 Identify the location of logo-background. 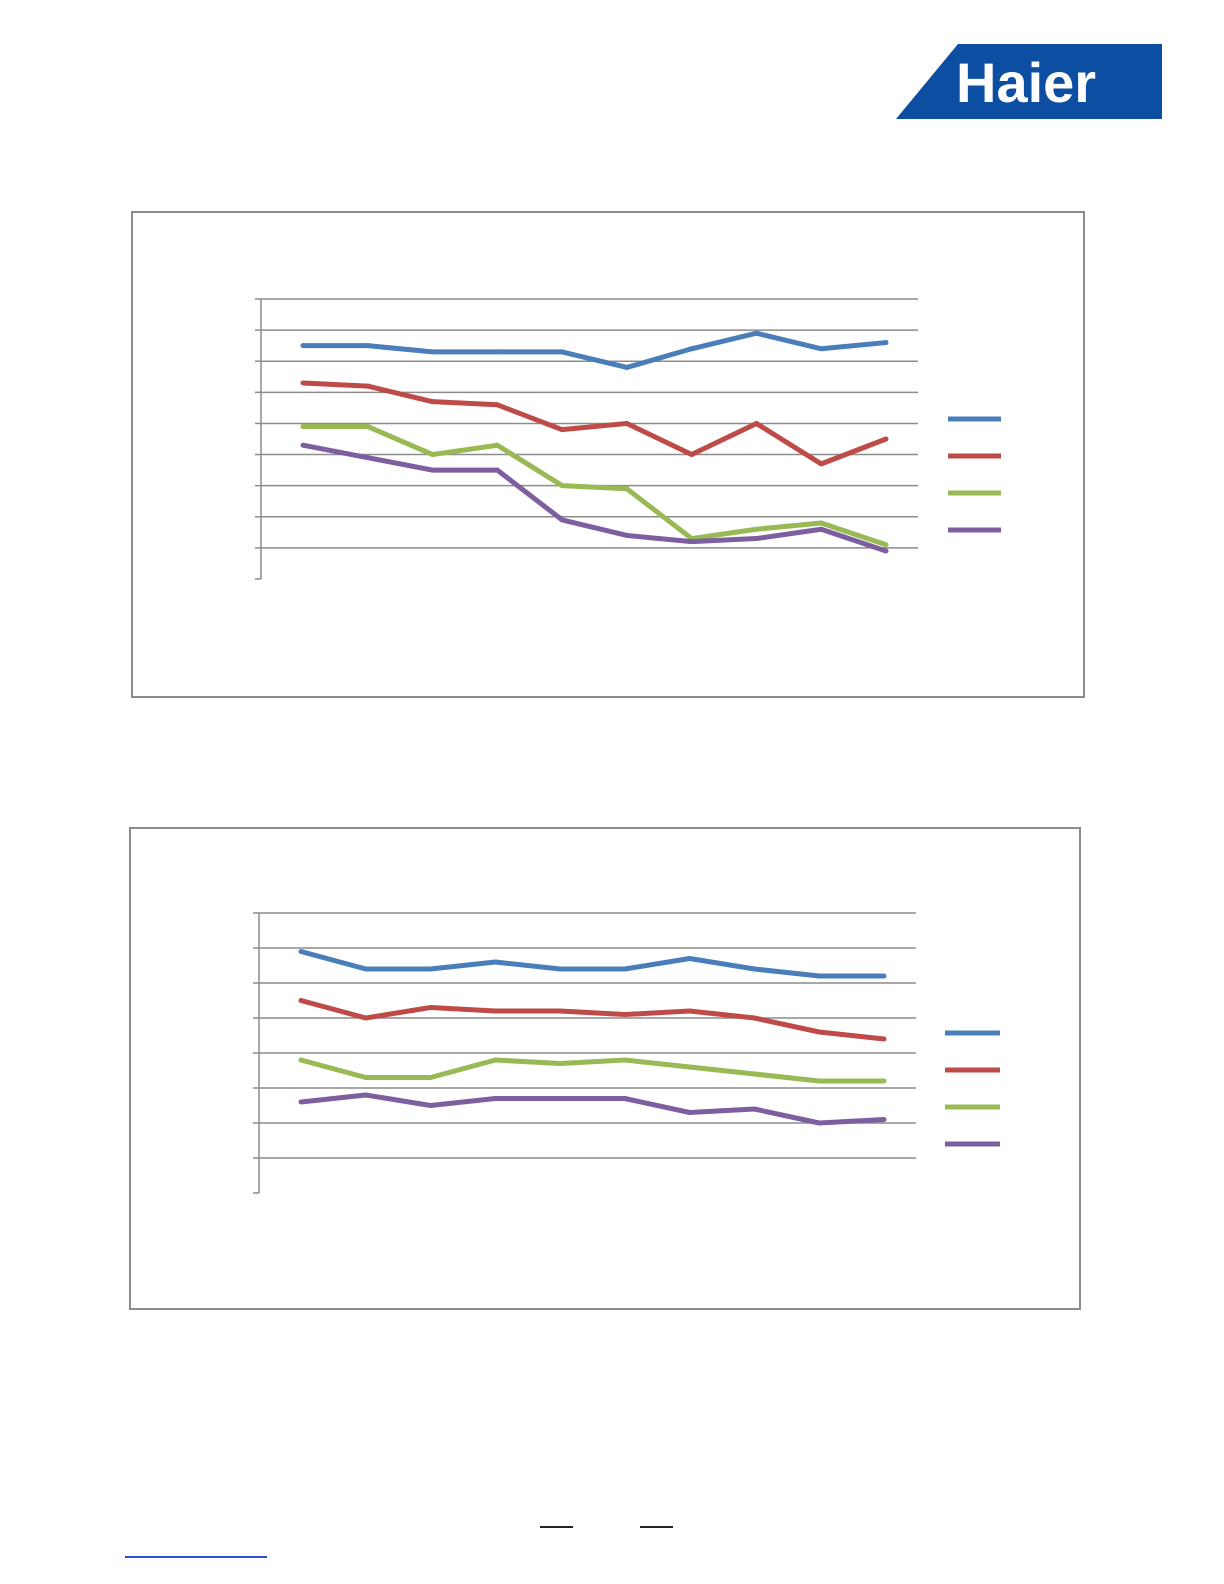
(1029, 81).